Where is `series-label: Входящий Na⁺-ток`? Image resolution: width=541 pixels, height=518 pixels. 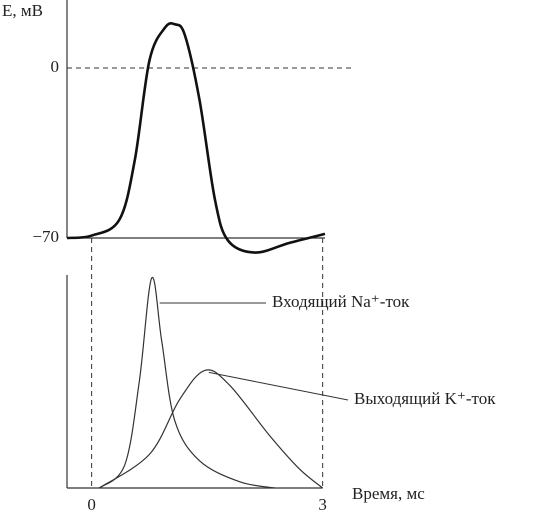
series-label: Входящий Na⁺-ток is located at coordinates (341, 301).